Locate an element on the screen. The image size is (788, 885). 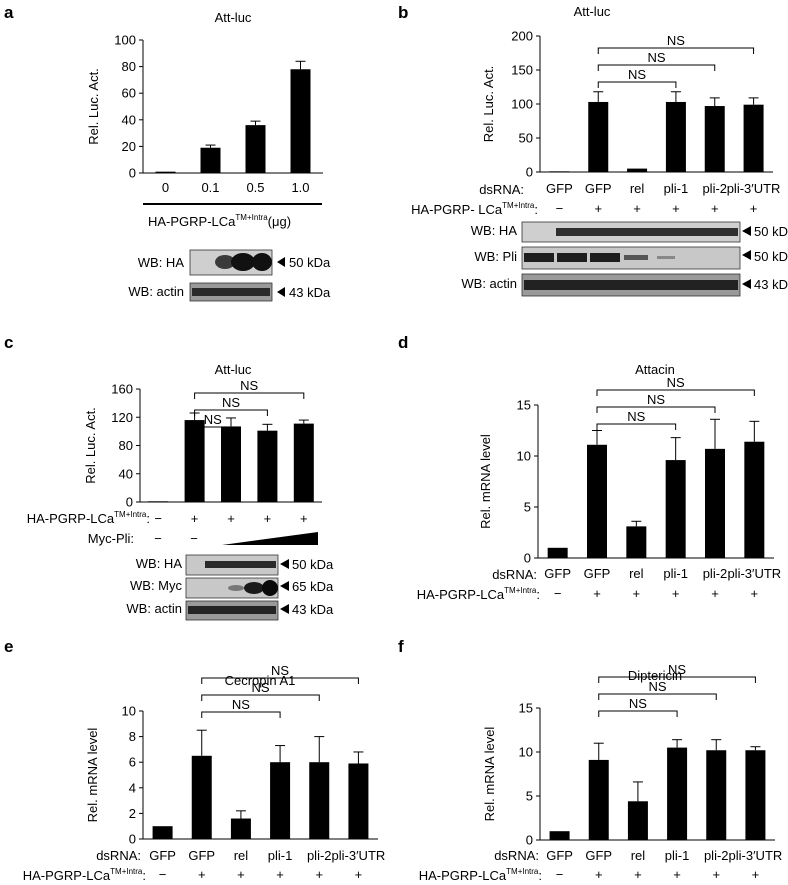
dsrna-label: dsRNA: is located at coordinates (516, 855).